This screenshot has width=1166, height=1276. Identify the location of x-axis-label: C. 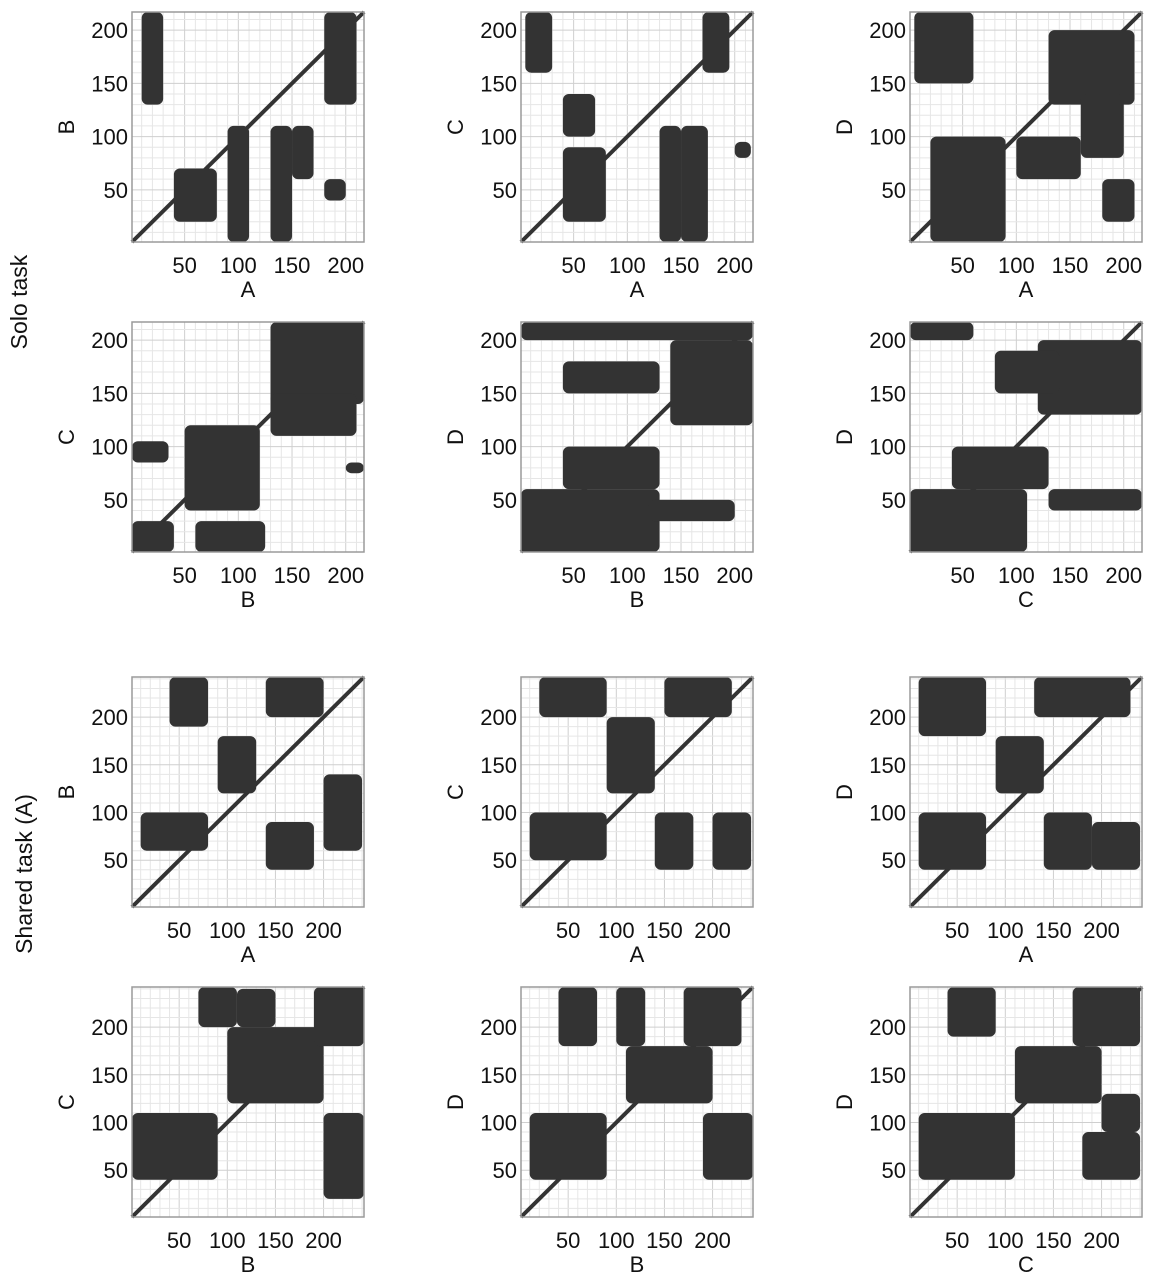
(1026, 1264).